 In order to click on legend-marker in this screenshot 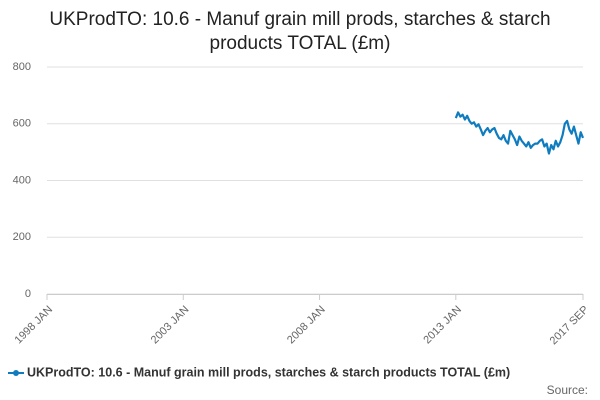, I will do `click(16, 373)`.